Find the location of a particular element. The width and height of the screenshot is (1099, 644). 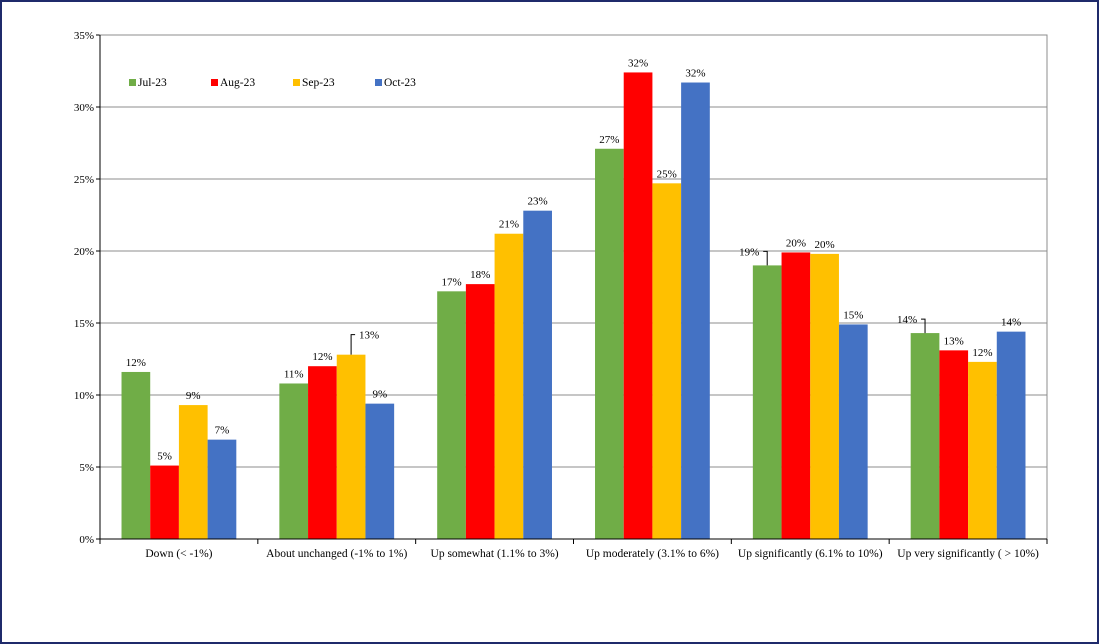

data-label: 17% is located at coordinates (451, 282).